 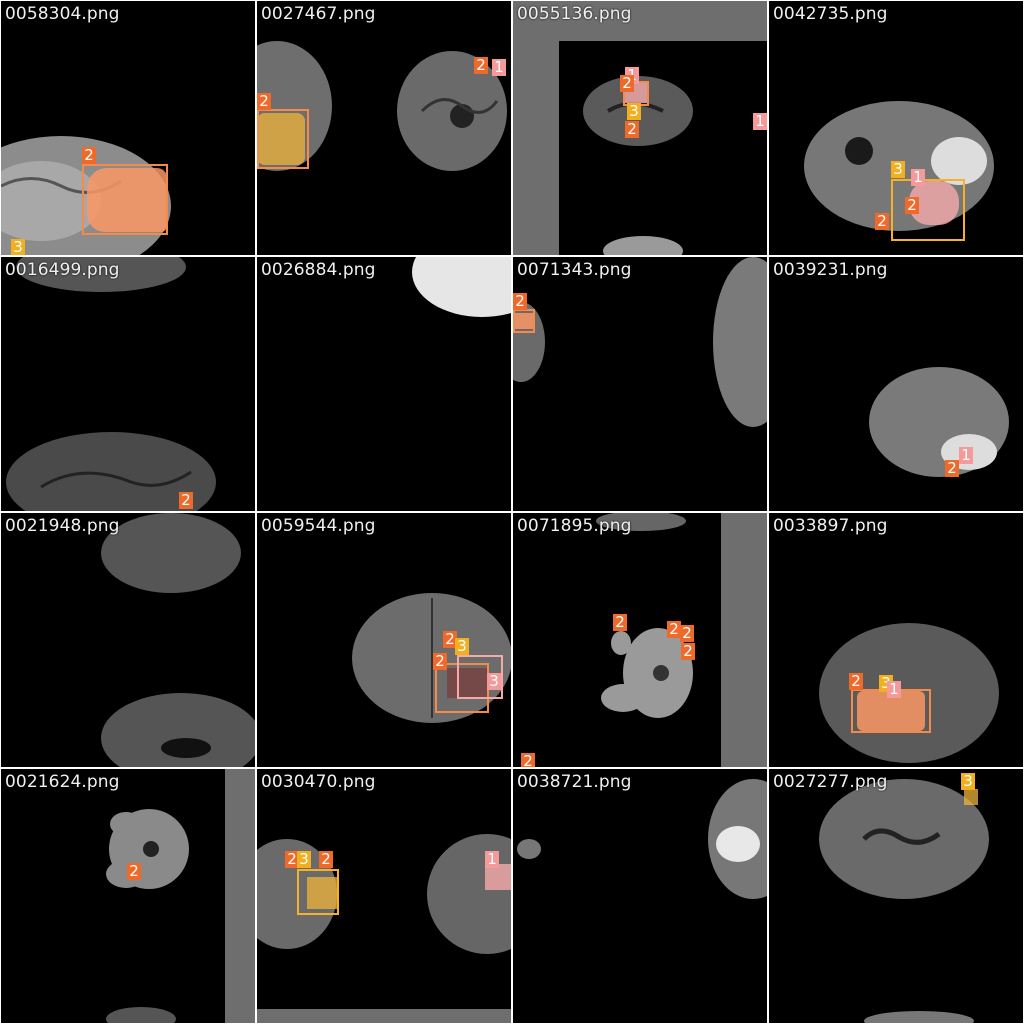 I want to click on tile-0027277: 3 0027277.png, so click(x=896, y=896).